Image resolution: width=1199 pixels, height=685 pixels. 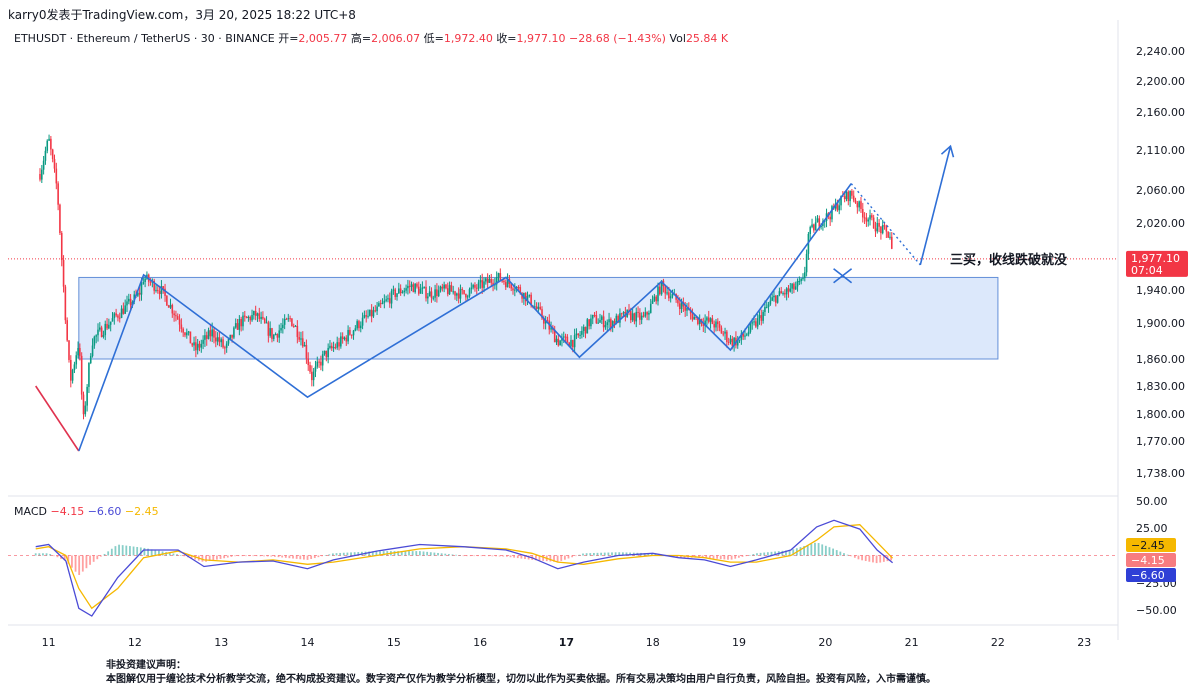 What do you see at coordinates (464, 568) in the screenshot?
I see `macd-main-line` at bounding box center [464, 568].